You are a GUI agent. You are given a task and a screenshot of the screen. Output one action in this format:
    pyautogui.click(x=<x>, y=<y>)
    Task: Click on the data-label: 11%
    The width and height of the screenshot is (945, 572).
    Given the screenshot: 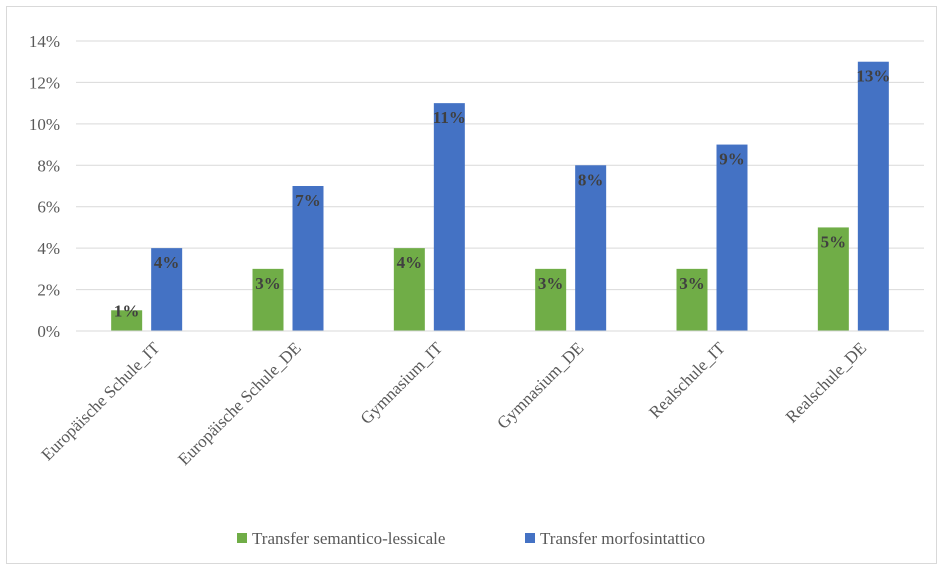 What is the action you would take?
    pyautogui.click(x=449, y=117)
    